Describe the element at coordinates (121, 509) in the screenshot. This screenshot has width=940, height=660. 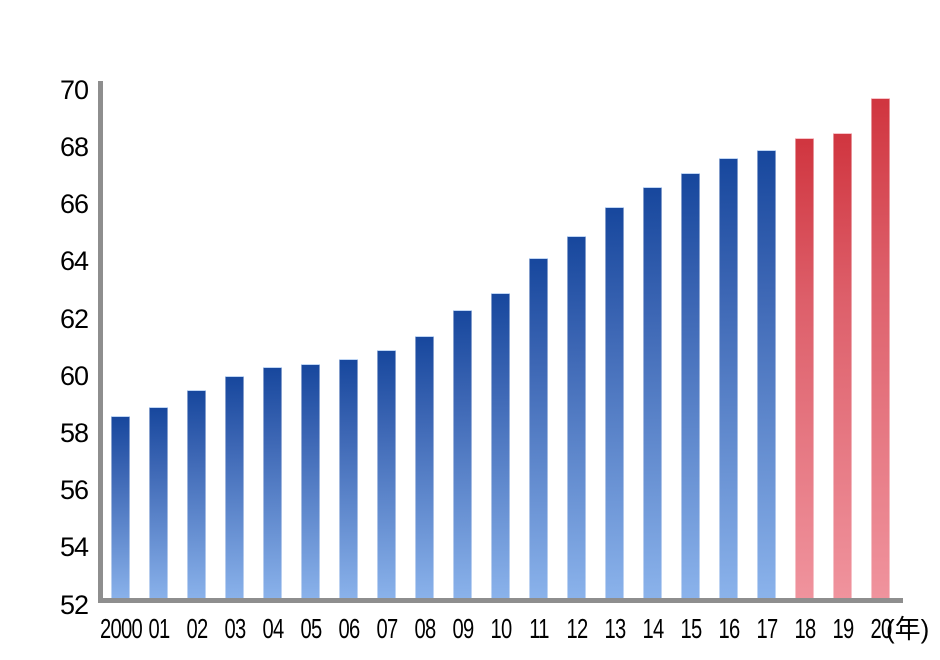
I see `bar-2000` at that location.